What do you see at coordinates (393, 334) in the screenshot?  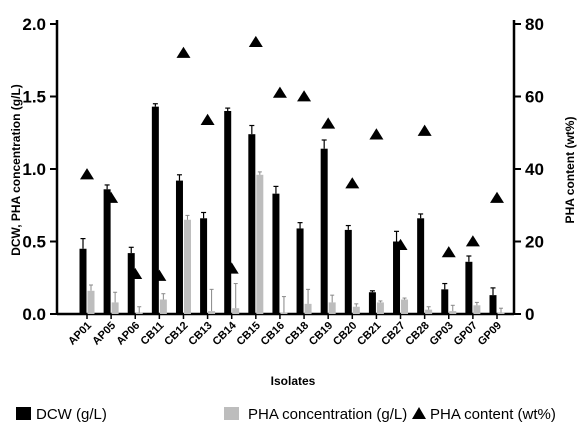 I see `x-tick-label: CB27` at bounding box center [393, 334].